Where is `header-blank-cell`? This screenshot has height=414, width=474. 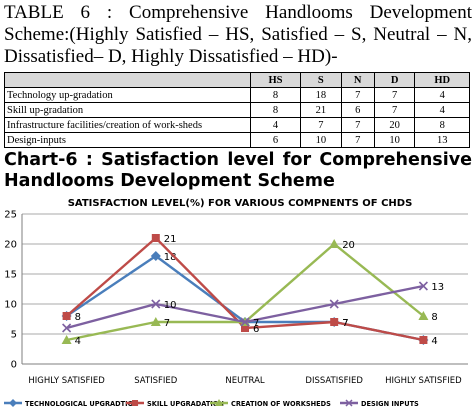 header-blank-cell is located at coordinates (127, 80).